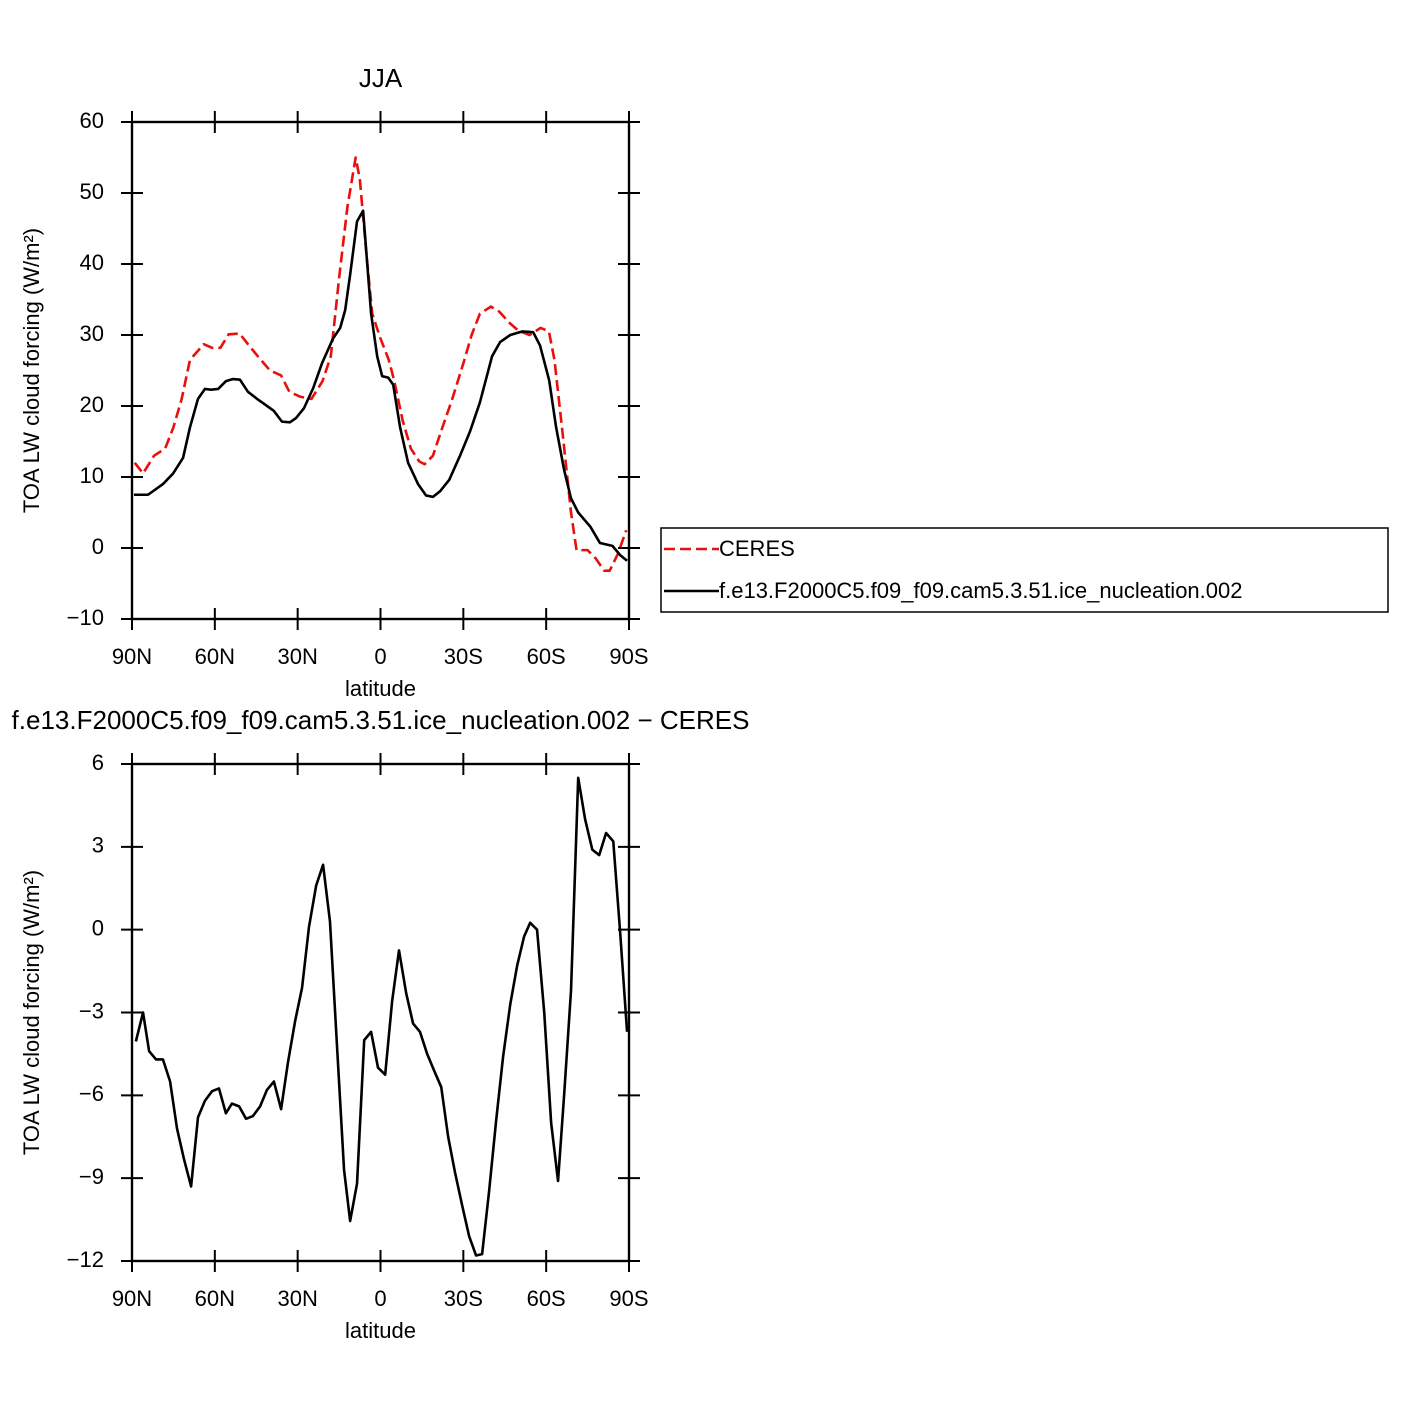  What do you see at coordinates (92, 404) in the screenshot?
I see `y-tick-label: 20` at bounding box center [92, 404].